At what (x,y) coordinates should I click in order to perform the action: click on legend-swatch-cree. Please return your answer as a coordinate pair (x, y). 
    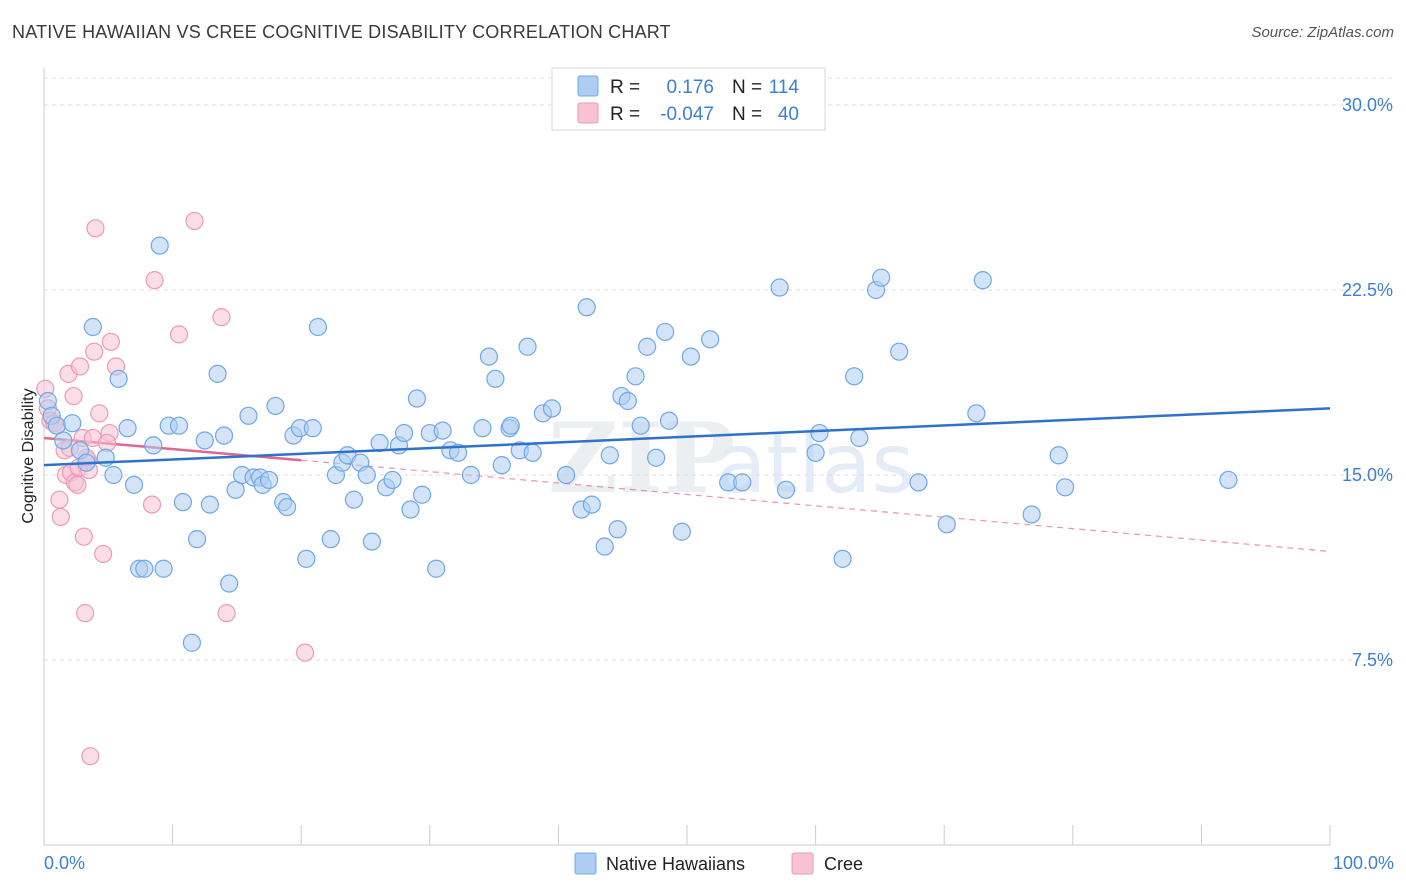
    Looking at the image, I should click on (588, 113).